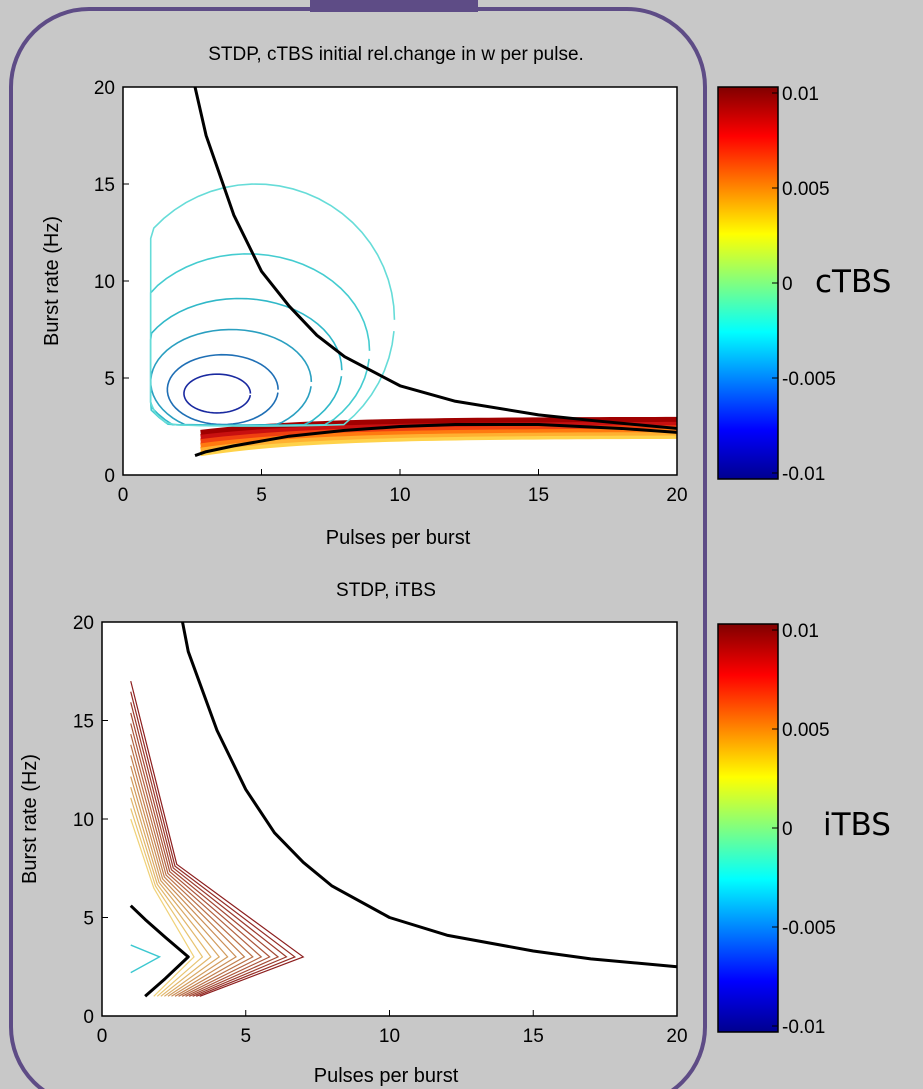 Image resolution: width=923 pixels, height=1089 pixels. What do you see at coordinates (88, 919) in the screenshot?
I see `itbs-ytick-label: 5` at bounding box center [88, 919].